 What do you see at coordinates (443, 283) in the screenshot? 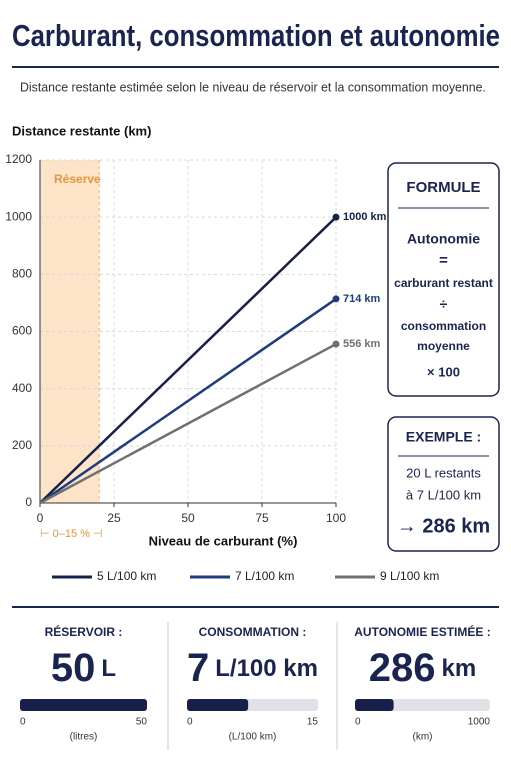
I see `formula-line: carburant restant` at bounding box center [443, 283].